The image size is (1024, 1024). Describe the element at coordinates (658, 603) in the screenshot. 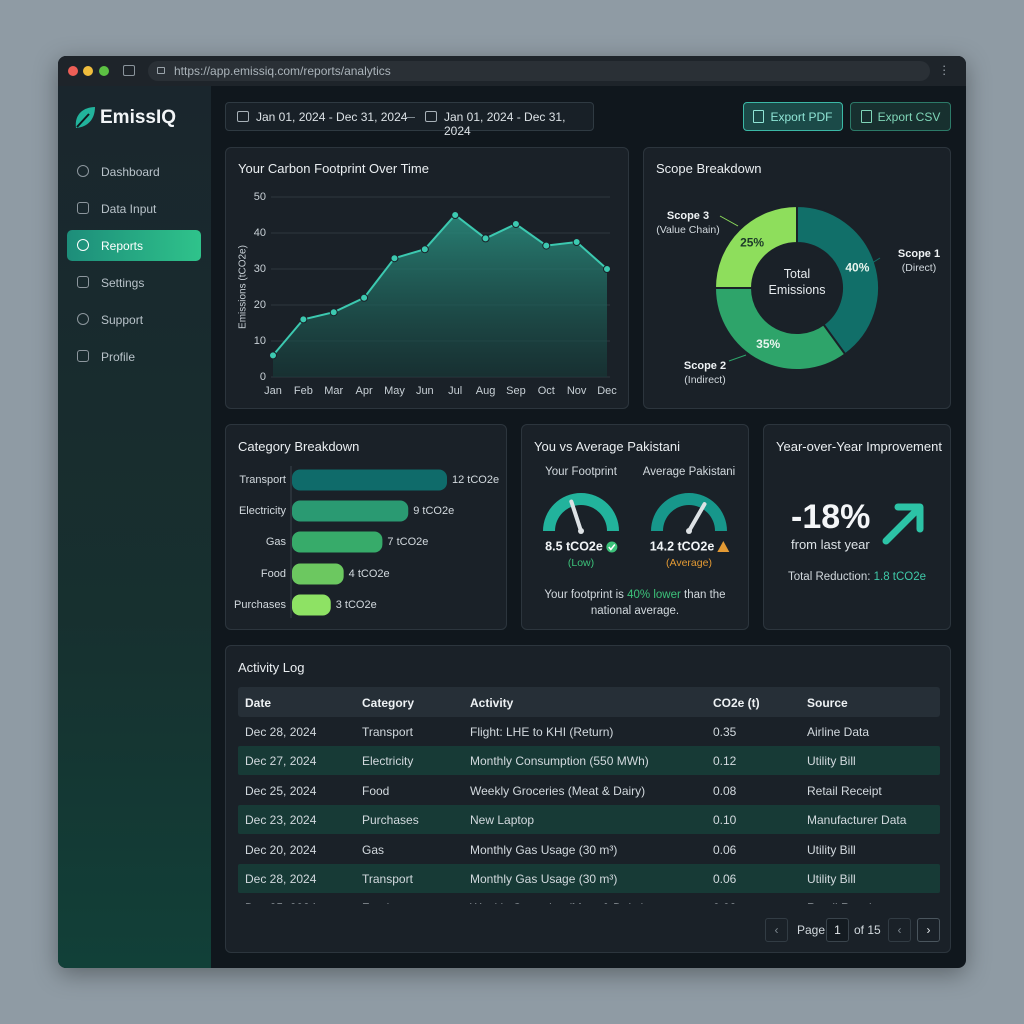

I see `note-text: than the national average.` at that location.